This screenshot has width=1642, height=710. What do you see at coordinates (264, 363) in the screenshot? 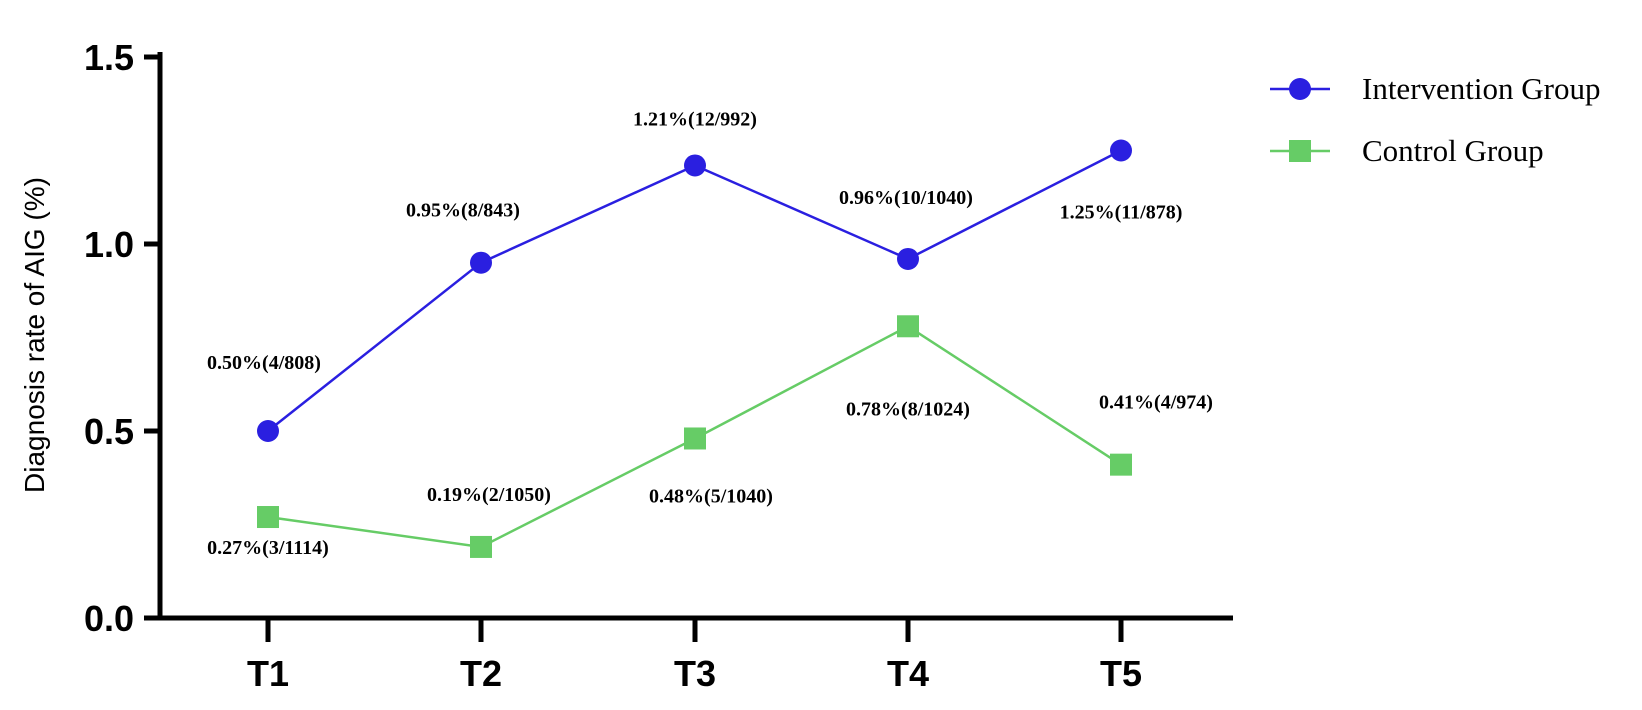
I see `data-label: 0.50%(4/808)` at bounding box center [264, 363].